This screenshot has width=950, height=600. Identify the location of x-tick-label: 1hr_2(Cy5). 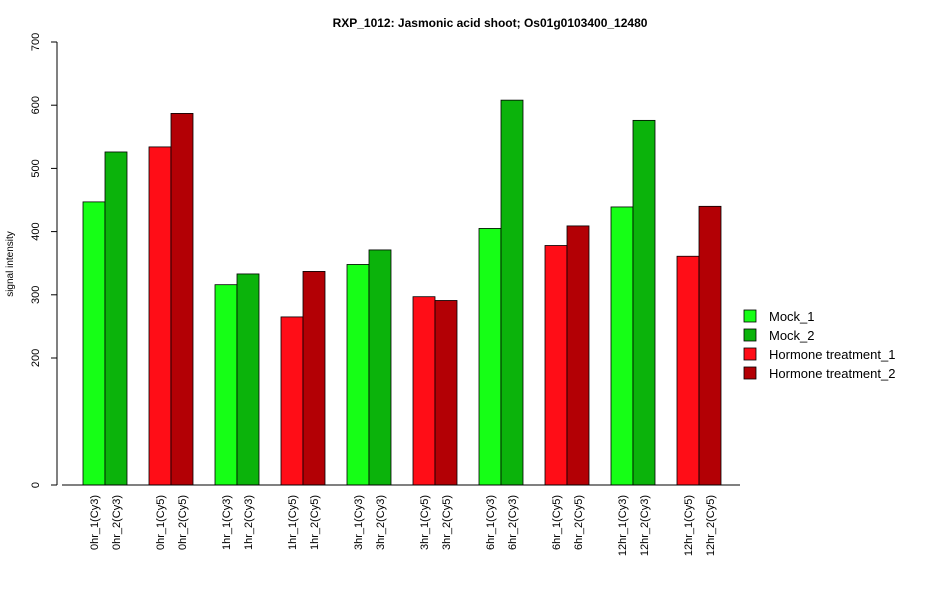
(315, 522).